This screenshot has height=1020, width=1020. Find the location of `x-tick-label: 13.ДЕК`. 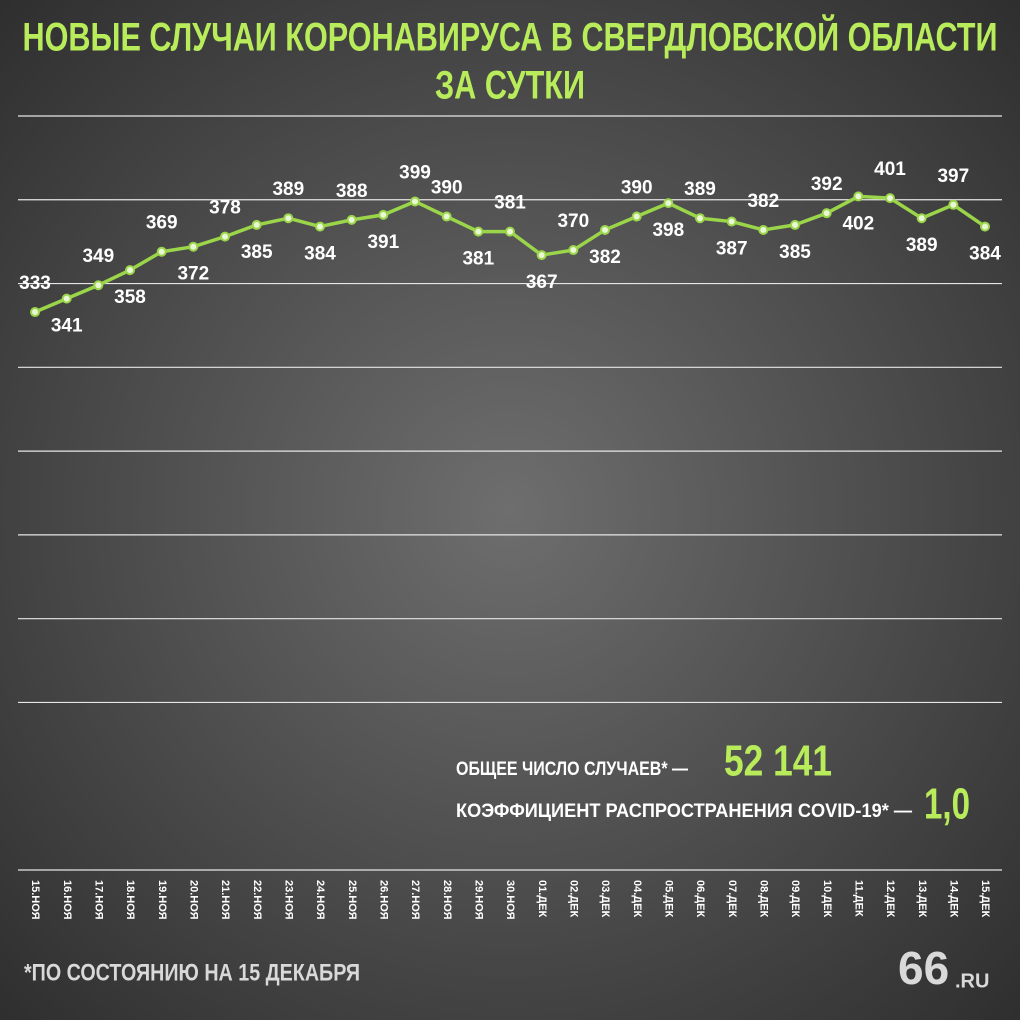

x-tick-label: 13.ДЕК is located at coordinates (922, 898).